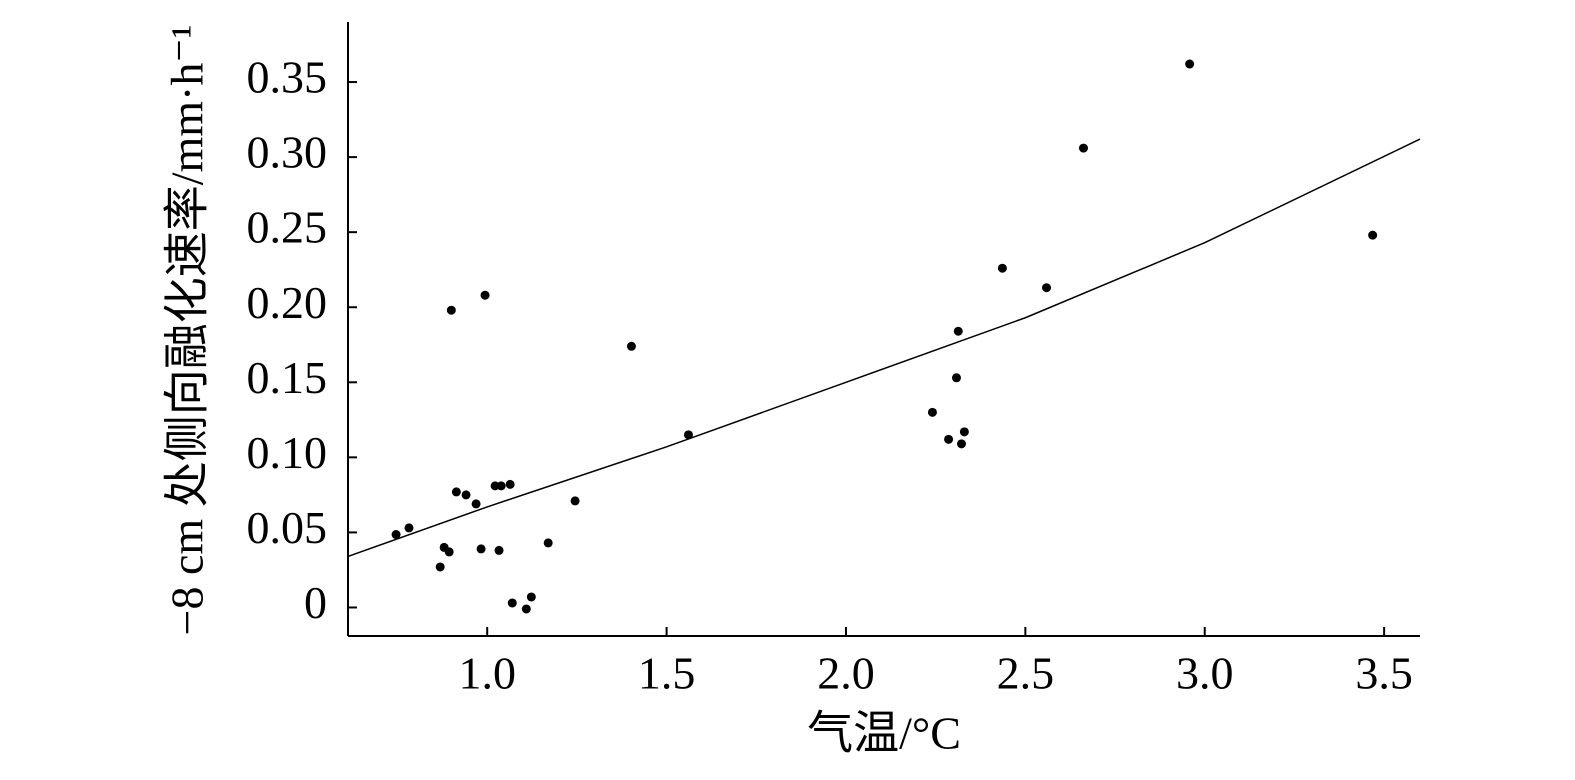 The image size is (1575, 780). I want to click on y-tick-label: 0.05, so click(287, 527).